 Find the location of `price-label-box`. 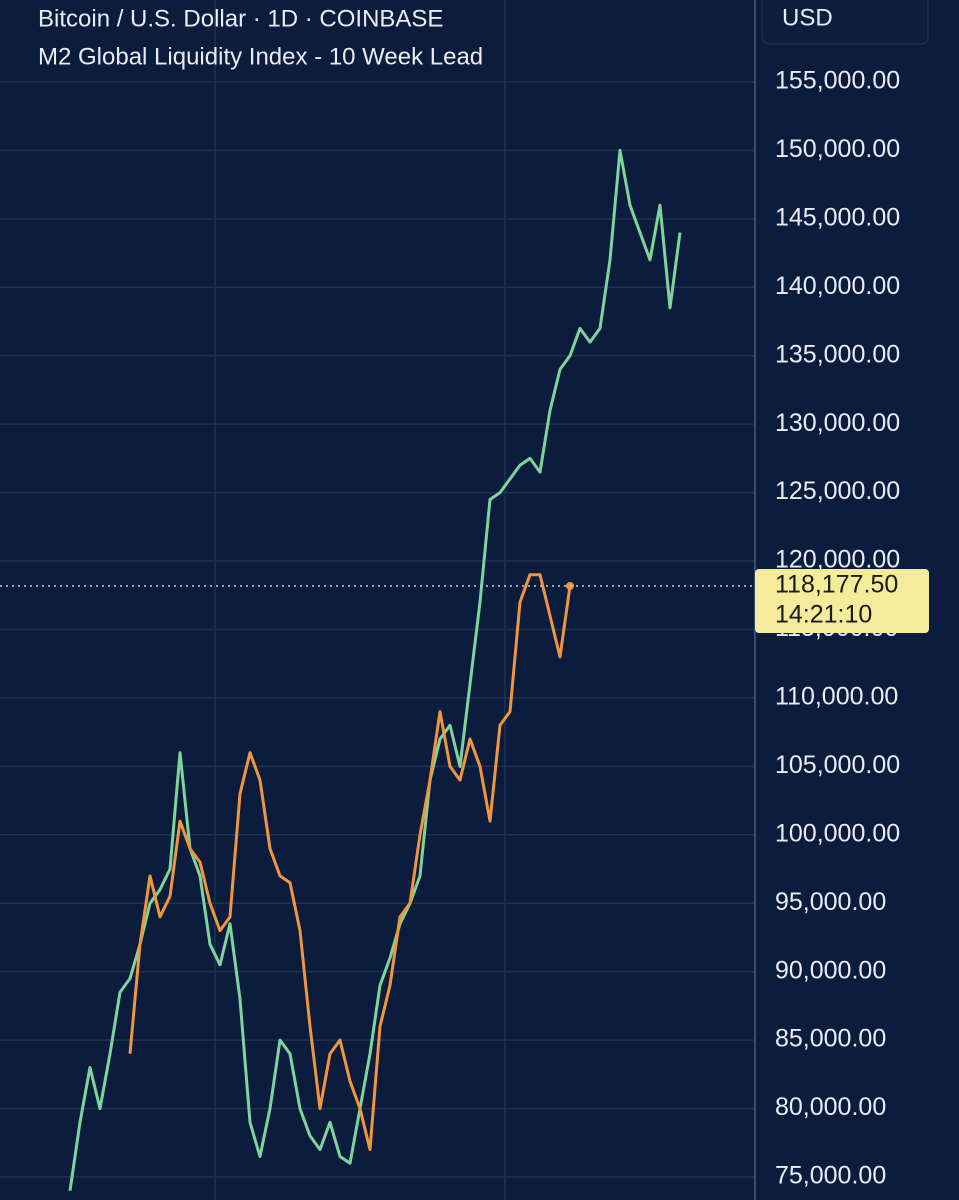

price-label-box is located at coordinates (842, 601).